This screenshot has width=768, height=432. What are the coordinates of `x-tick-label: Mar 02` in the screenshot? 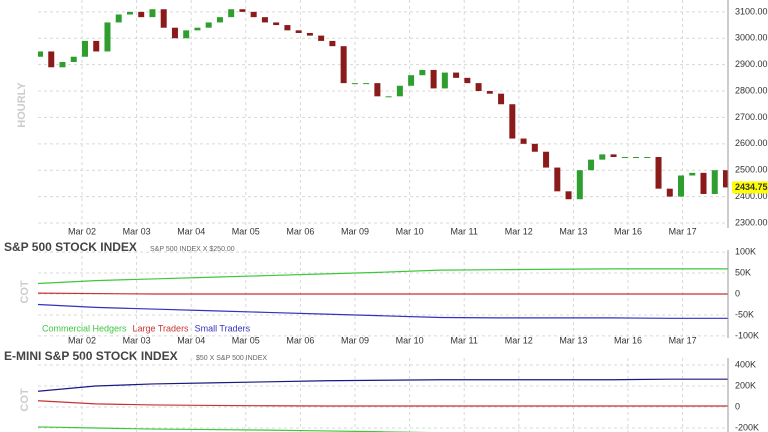 It's located at (82, 231).